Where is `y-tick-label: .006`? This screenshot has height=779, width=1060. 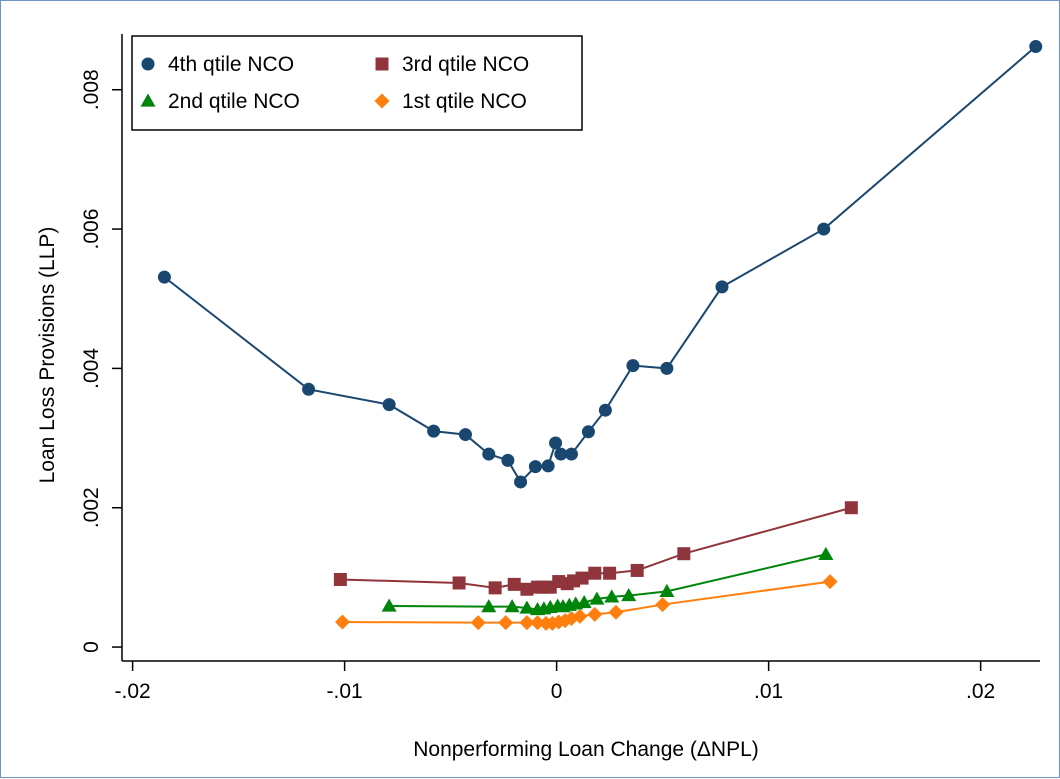
y-tick-label: .006 is located at coordinates (91, 229).